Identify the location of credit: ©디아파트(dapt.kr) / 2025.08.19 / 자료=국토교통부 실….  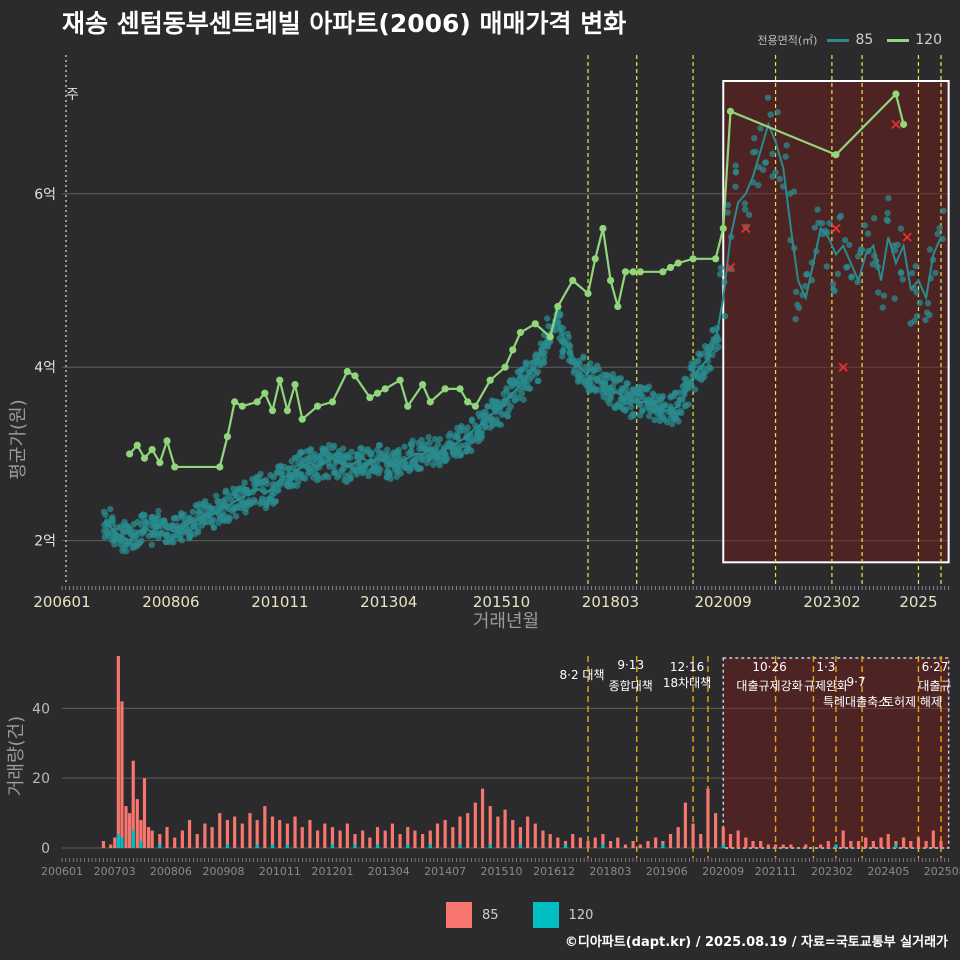
(756, 942).